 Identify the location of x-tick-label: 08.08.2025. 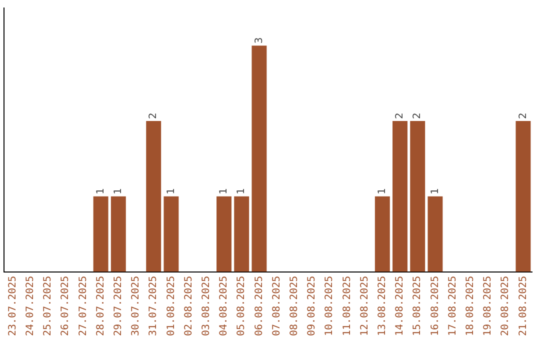
(294, 306).